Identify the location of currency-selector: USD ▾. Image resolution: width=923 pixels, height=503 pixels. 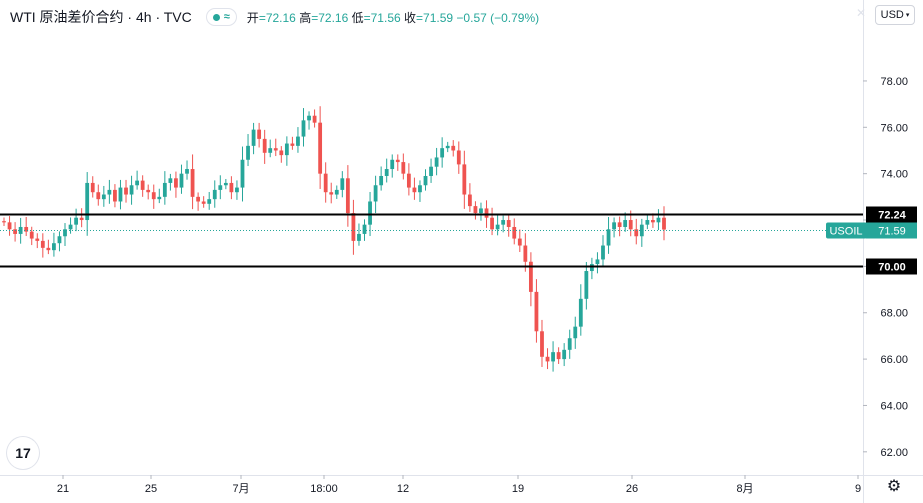
(895, 15).